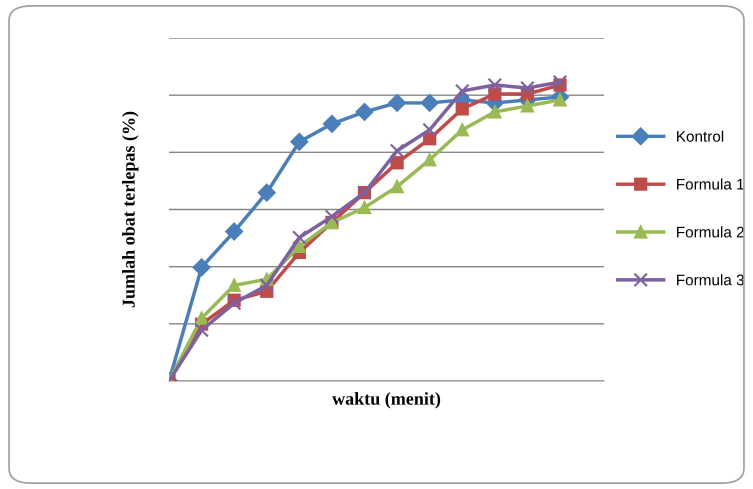 The image size is (753, 489). What do you see at coordinates (710, 280) in the screenshot?
I see `legend-label: Formula 3` at bounding box center [710, 280].